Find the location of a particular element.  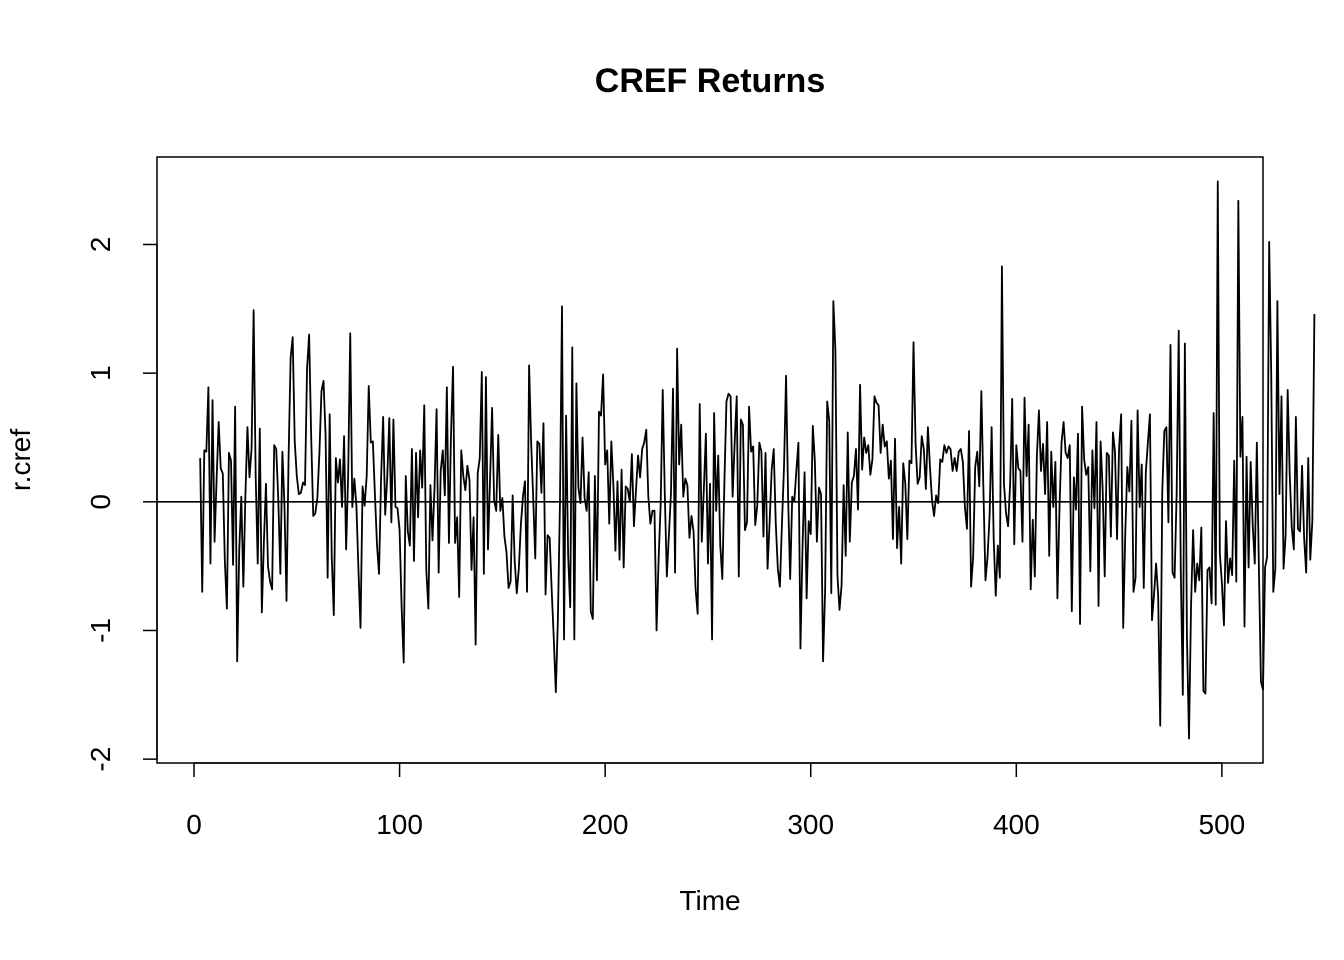

x-axis-label: Time is located at coordinates (709, 900).